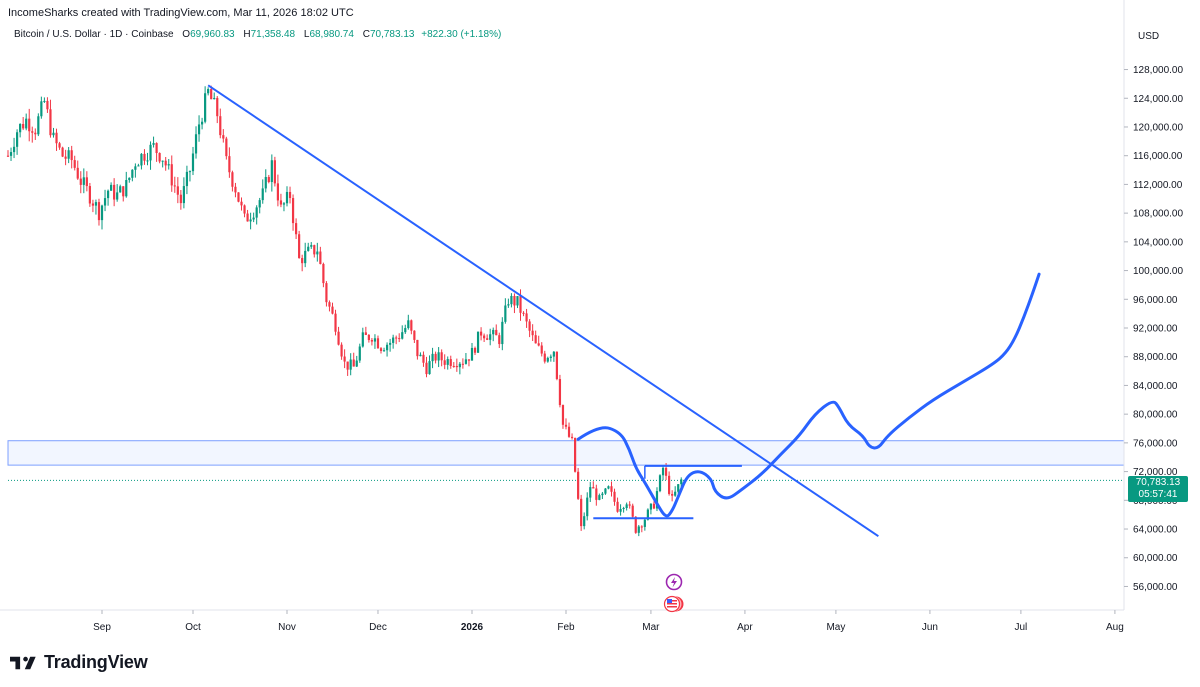 The image size is (1200, 687). What do you see at coordinates (102, 627) in the screenshot?
I see `time-tick-label: Sep` at bounding box center [102, 627].